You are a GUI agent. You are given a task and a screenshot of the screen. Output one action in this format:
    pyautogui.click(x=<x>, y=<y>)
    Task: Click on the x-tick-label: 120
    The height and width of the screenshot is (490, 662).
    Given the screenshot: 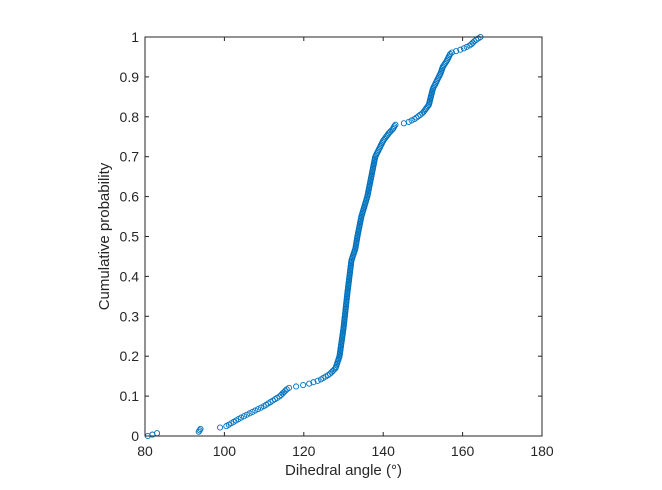 What is the action you would take?
    pyautogui.click(x=304, y=451)
    